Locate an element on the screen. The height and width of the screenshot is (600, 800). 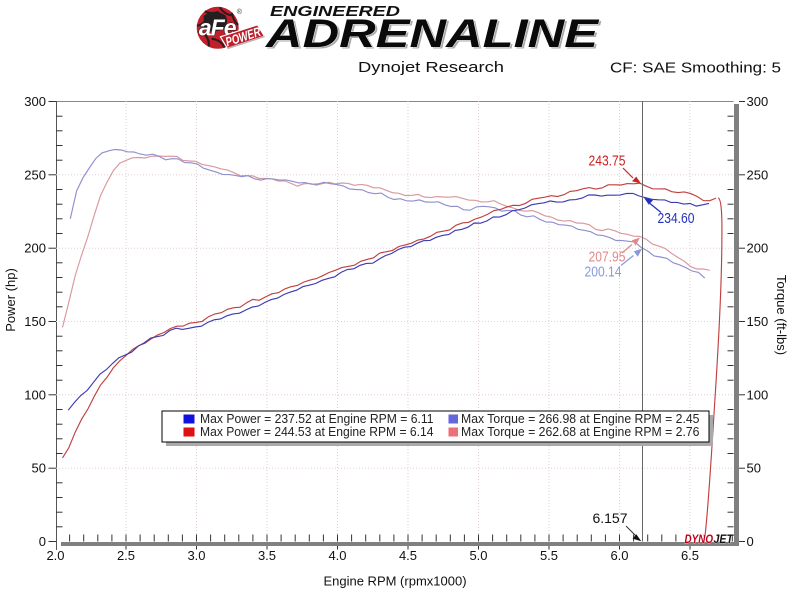
svg-text: 234.60 is located at coordinates (676, 219).